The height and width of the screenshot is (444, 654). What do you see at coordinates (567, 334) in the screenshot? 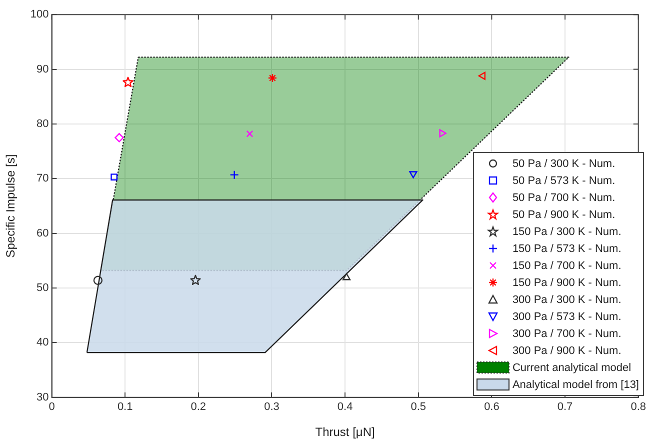
I see `legend-label: 300 Pa / 700 K - Num.` at bounding box center [567, 334].